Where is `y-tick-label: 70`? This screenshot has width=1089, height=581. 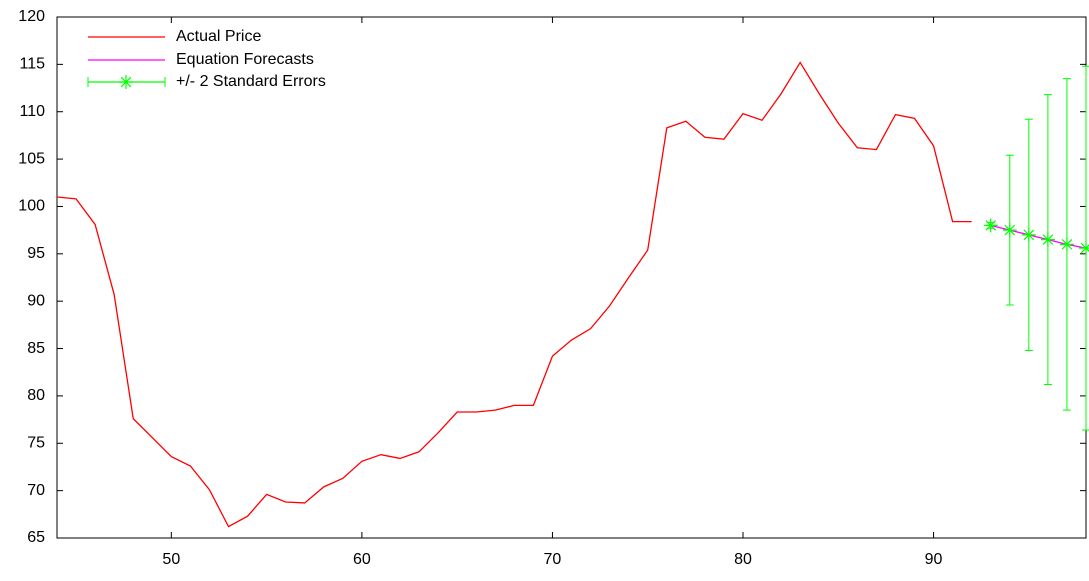
y-tick-label: 70 is located at coordinates (36, 490).